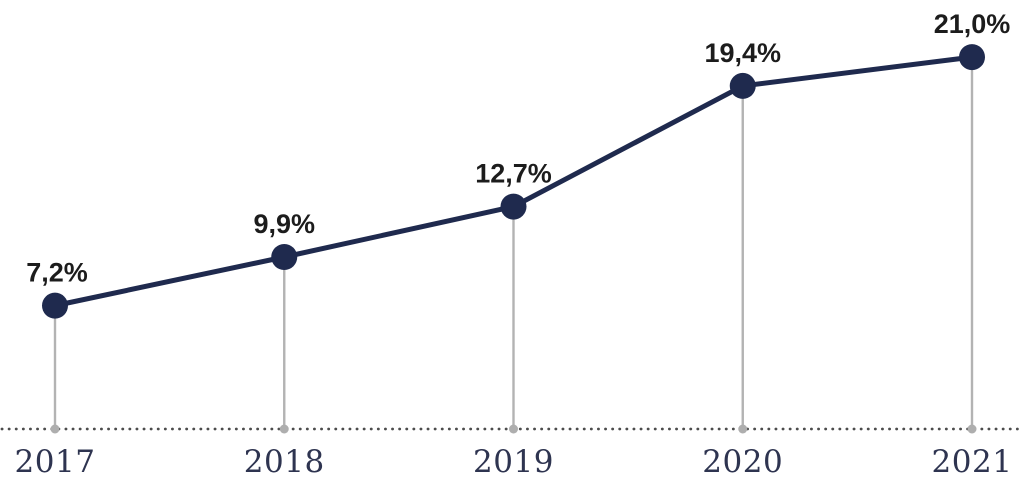 The width and height of the screenshot is (1024, 482). What do you see at coordinates (742, 53) in the screenshot?
I see `value-label: 19,4%` at bounding box center [742, 53].